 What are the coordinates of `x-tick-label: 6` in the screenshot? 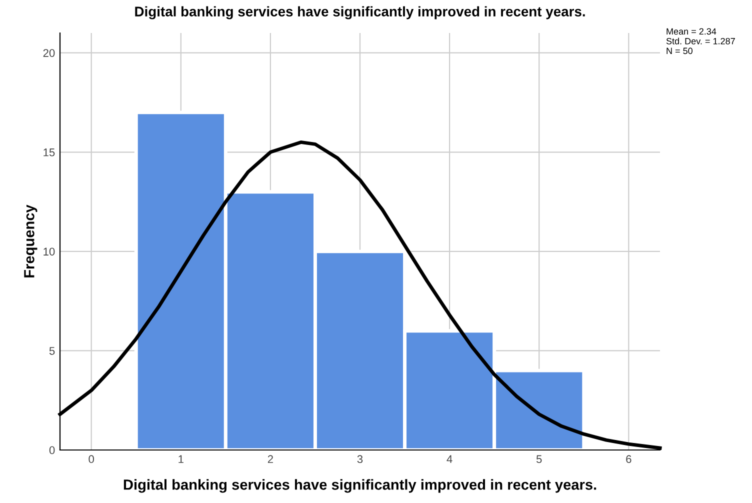 It's located at (629, 459).